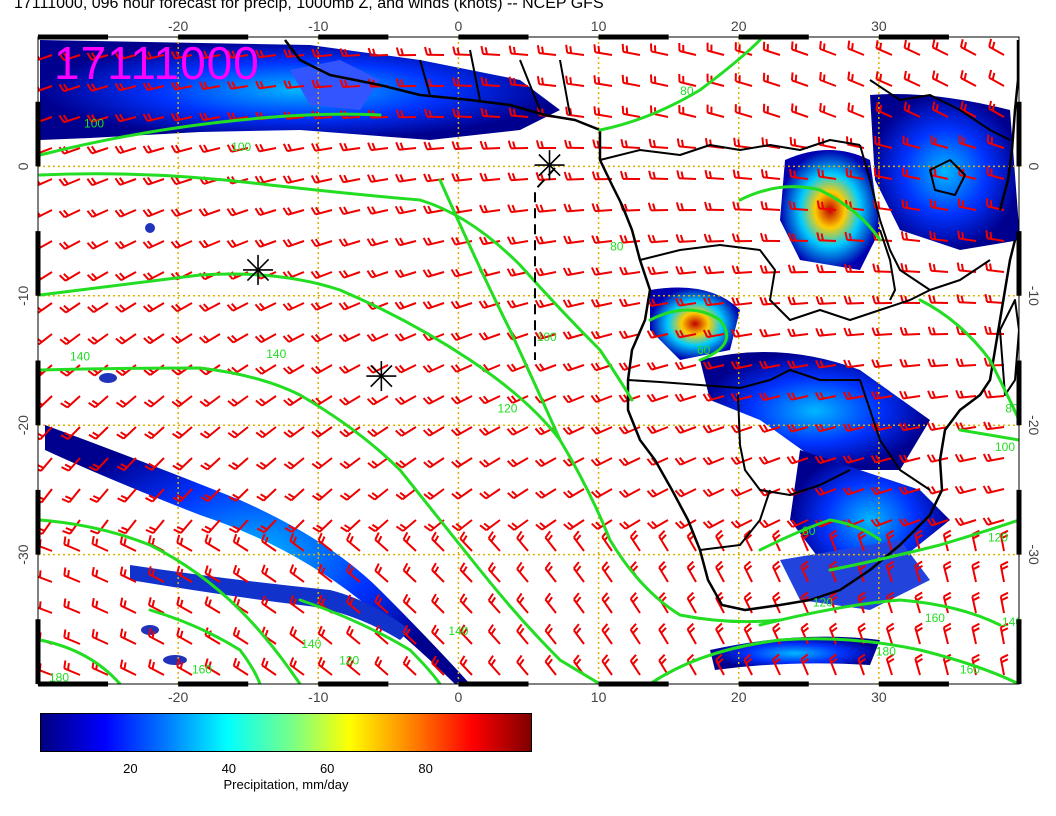  What do you see at coordinates (704, 350) in the screenshot?
I see `contour-label: 60` at bounding box center [704, 350].